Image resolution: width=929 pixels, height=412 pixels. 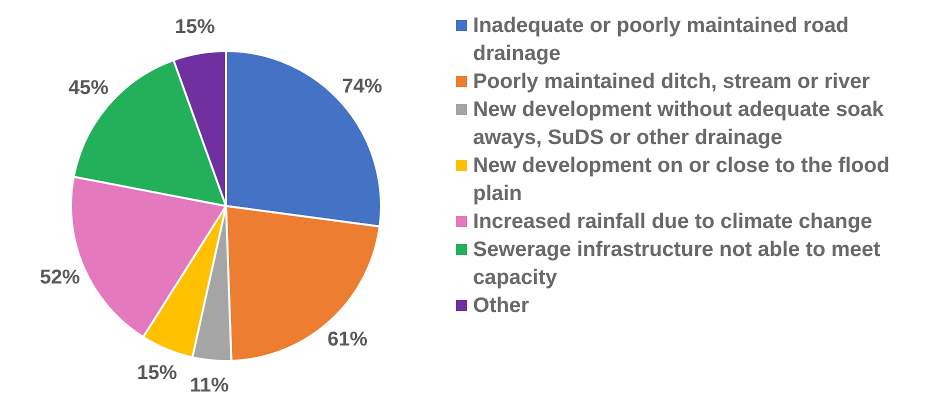 What do you see at coordinates (60, 277) in the screenshot?
I see `data-label: 52%` at bounding box center [60, 277].